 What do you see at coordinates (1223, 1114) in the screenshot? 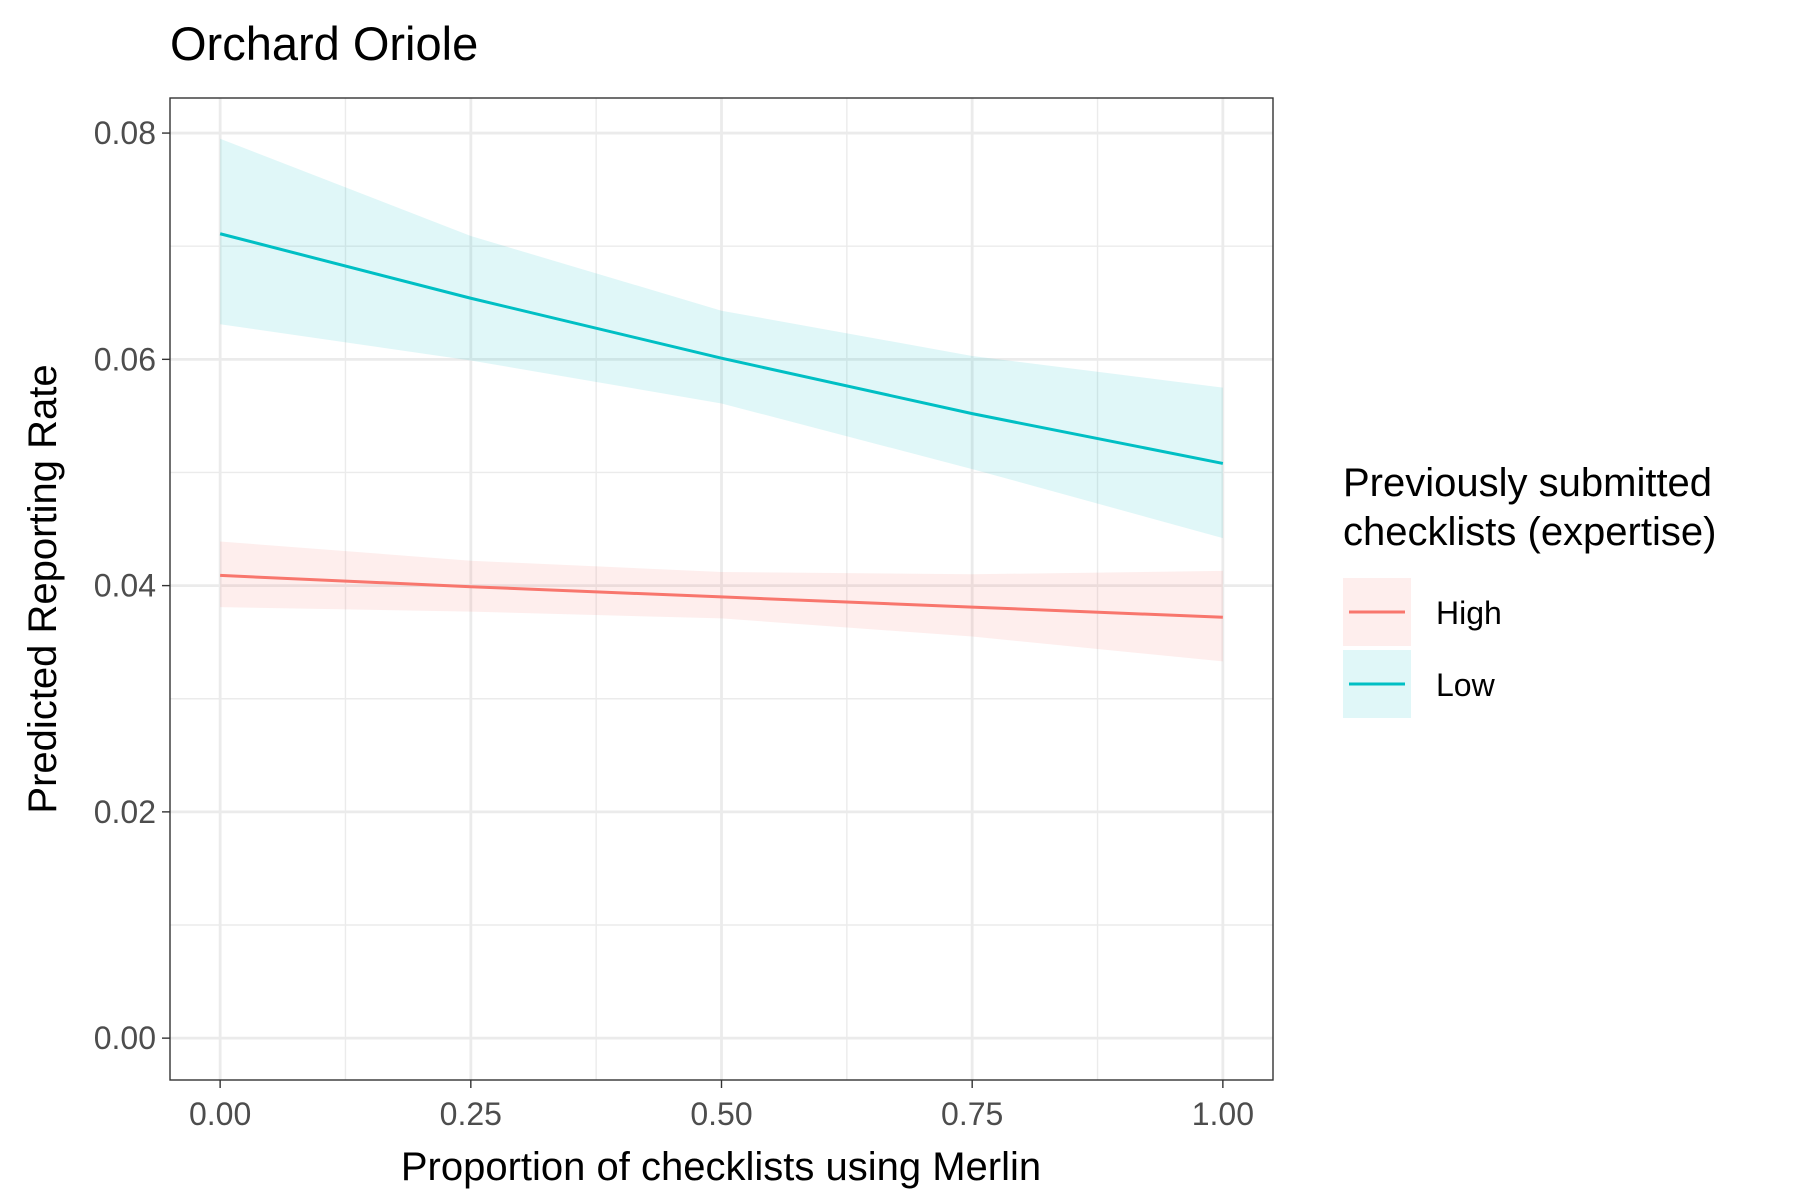
I see `x-tick-label: 1.00` at bounding box center [1223, 1114].